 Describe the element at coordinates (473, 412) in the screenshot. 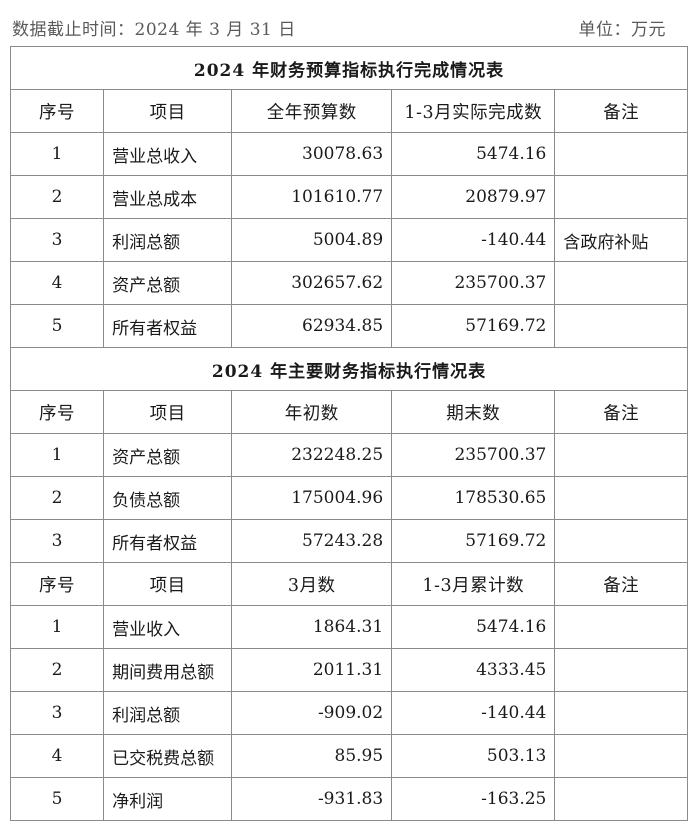

I see `column-header: 期末数` at that location.